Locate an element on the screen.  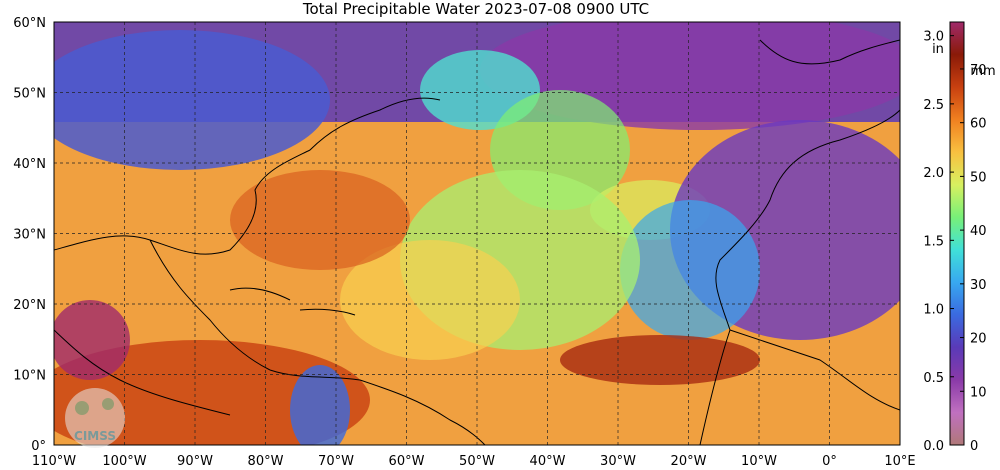
colorbar-mm-tick: 60 is located at coordinates (978, 124).